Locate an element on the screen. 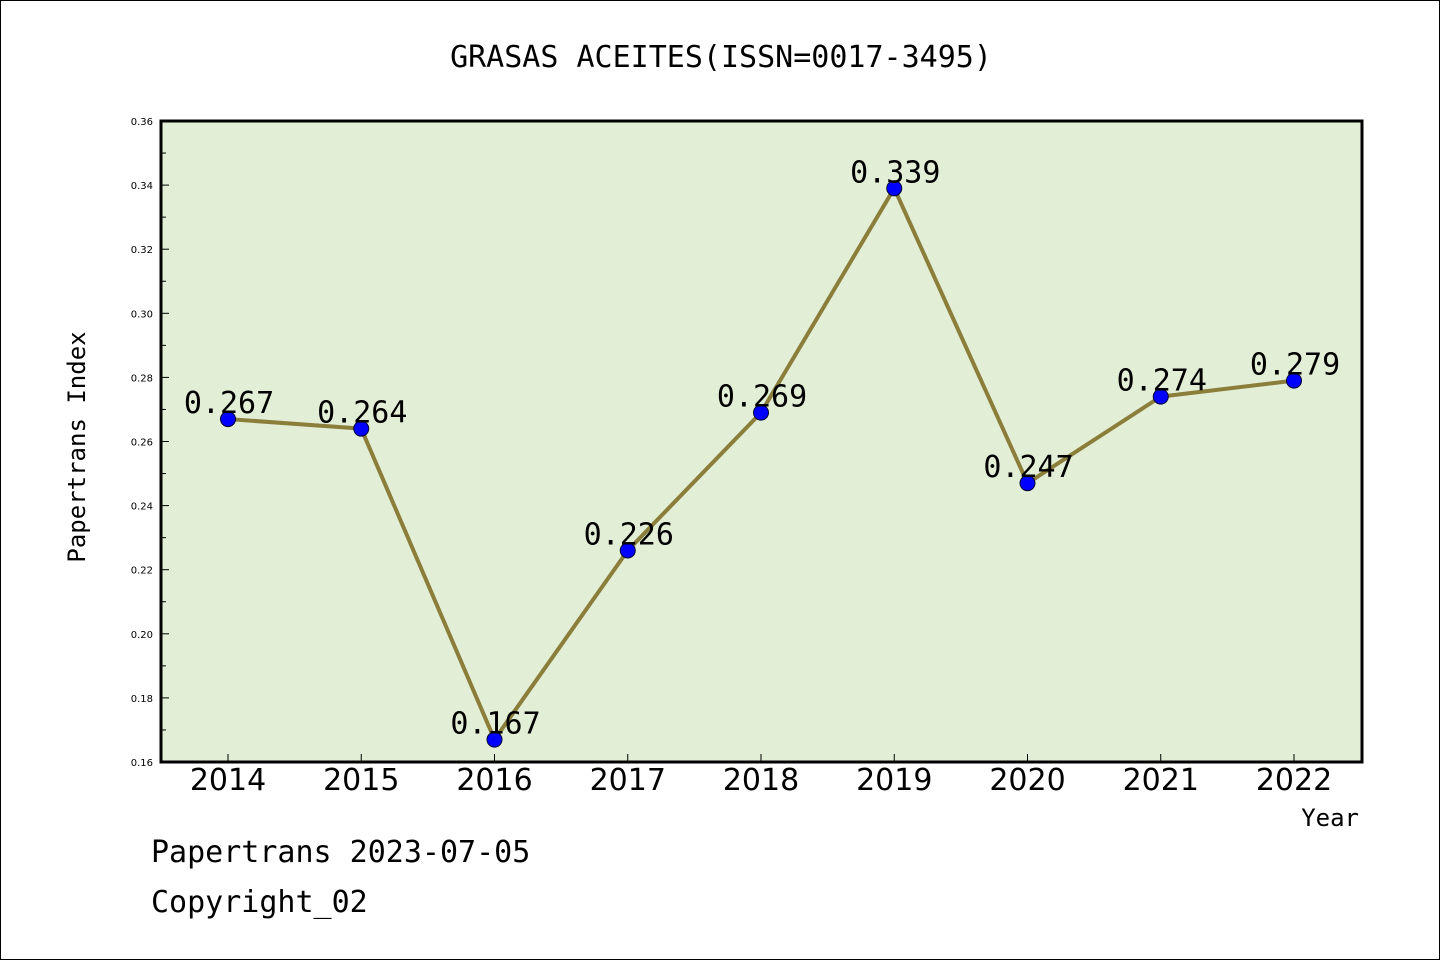  y-tick-label: 0.16 is located at coordinates (142, 763).